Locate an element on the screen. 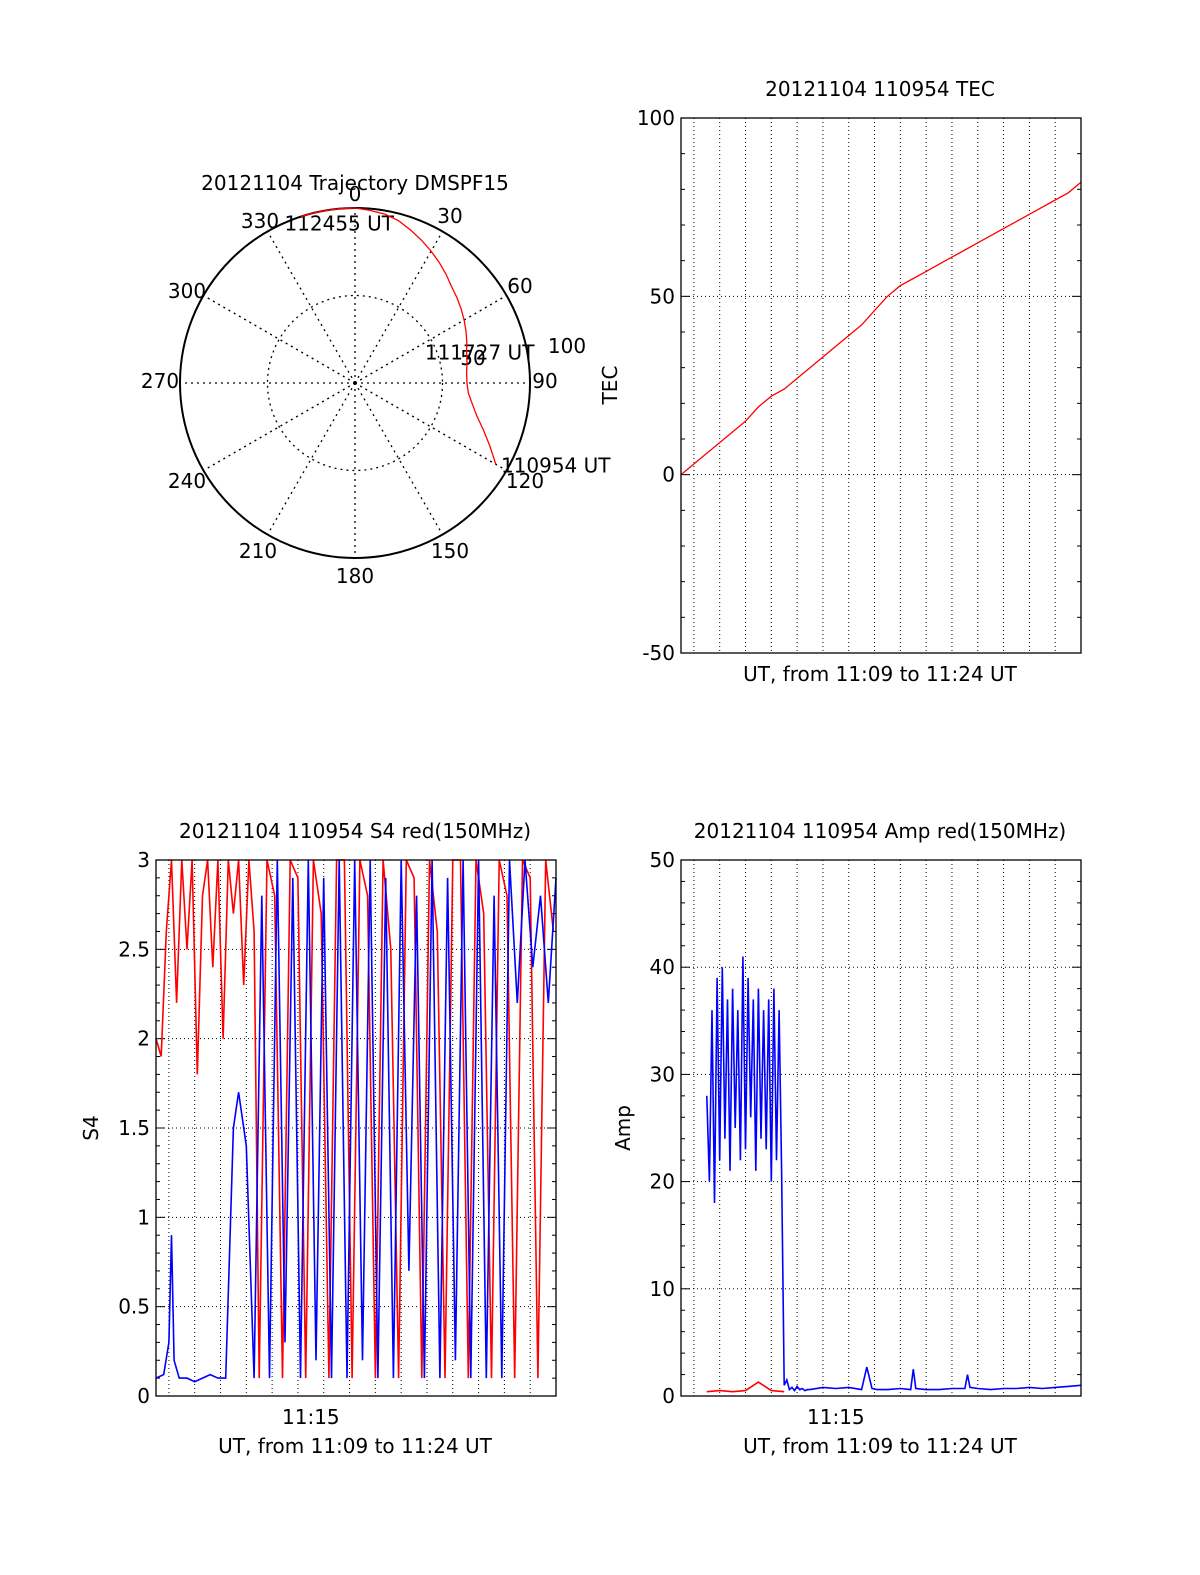 Image resolution: width=1200 pixels, height=1575 pixels. tec-ytick-label: 100 is located at coordinates (656, 118).